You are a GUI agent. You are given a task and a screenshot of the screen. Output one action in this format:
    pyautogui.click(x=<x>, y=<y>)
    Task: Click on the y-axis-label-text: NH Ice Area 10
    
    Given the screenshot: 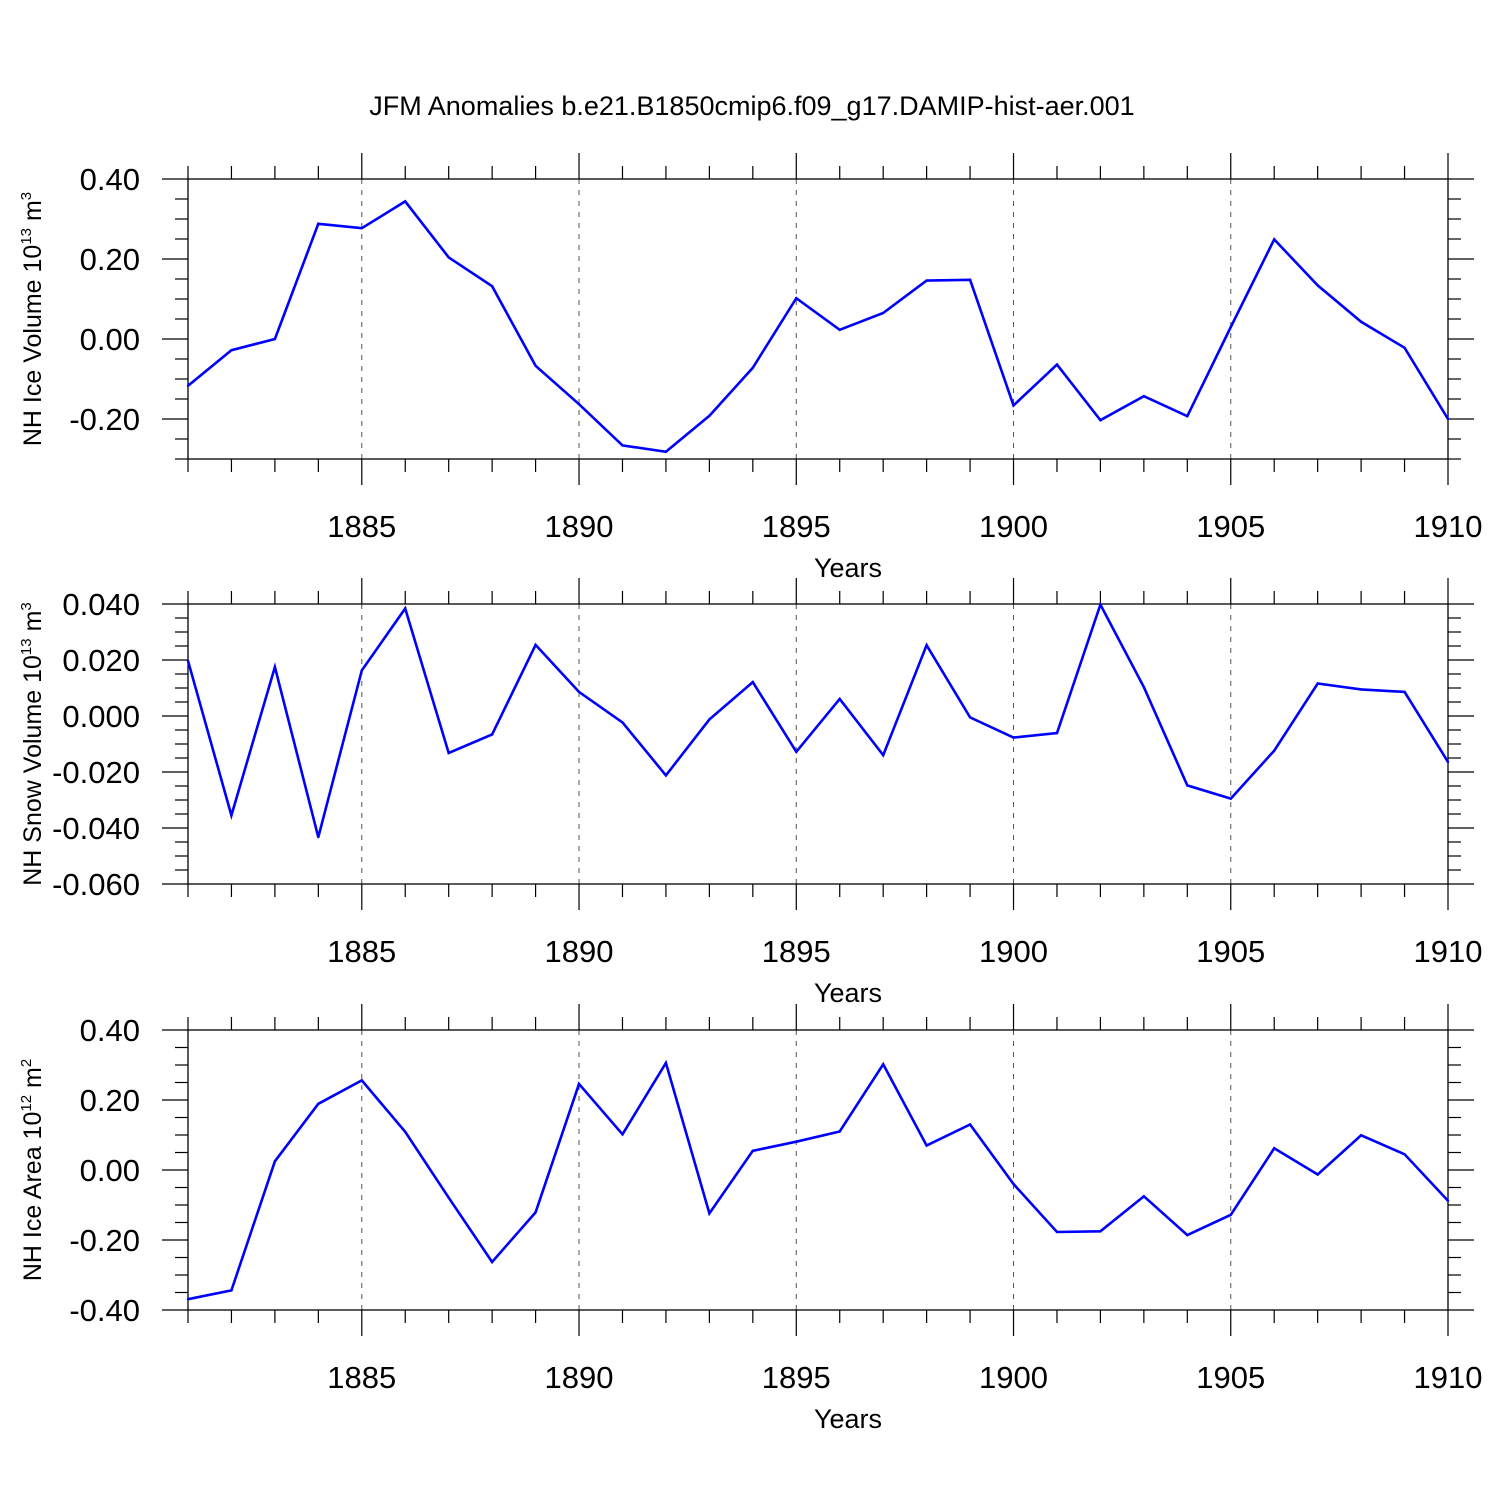 What is the action you would take?
    pyautogui.click(x=33, y=1197)
    